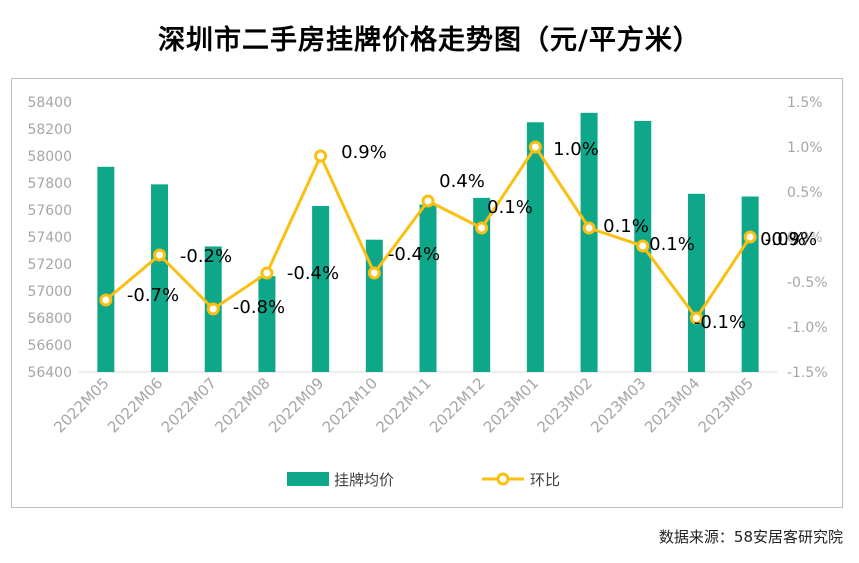  What do you see at coordinates (267, 273) in the screenshot?
I see `mom-point-2022M08` at bounding box center [267, 273].